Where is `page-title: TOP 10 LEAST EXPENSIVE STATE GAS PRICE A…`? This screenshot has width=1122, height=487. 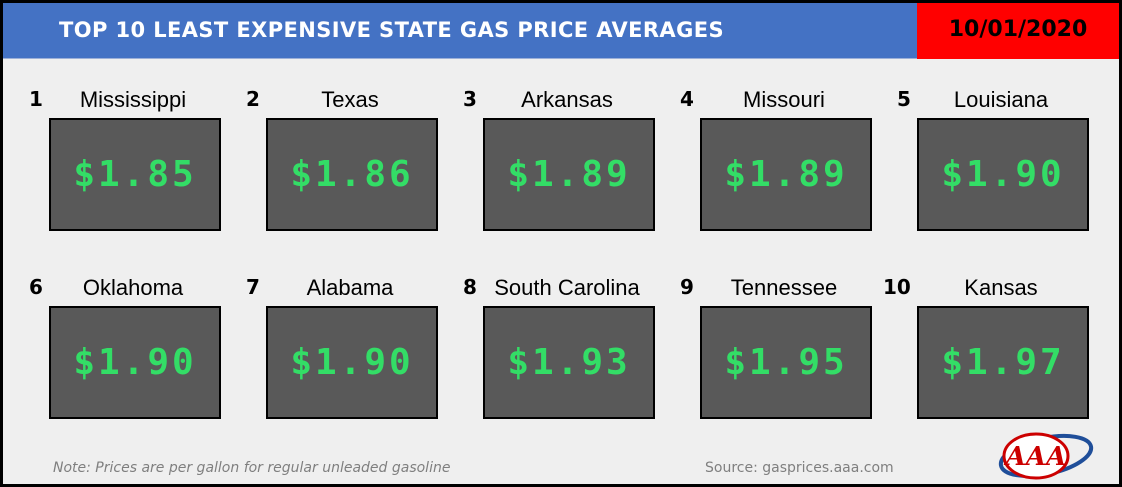
page-title: TOP 10 LEAST EXPENSIVE STATE GAS PRICE A… is located at coordinates (391, 30).